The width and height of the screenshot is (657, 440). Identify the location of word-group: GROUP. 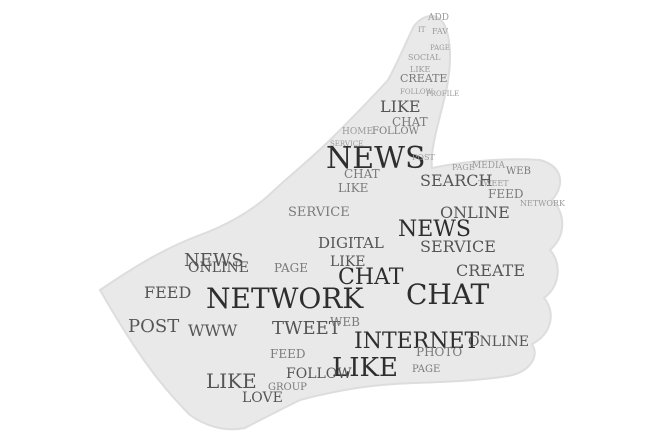
(287, 387).